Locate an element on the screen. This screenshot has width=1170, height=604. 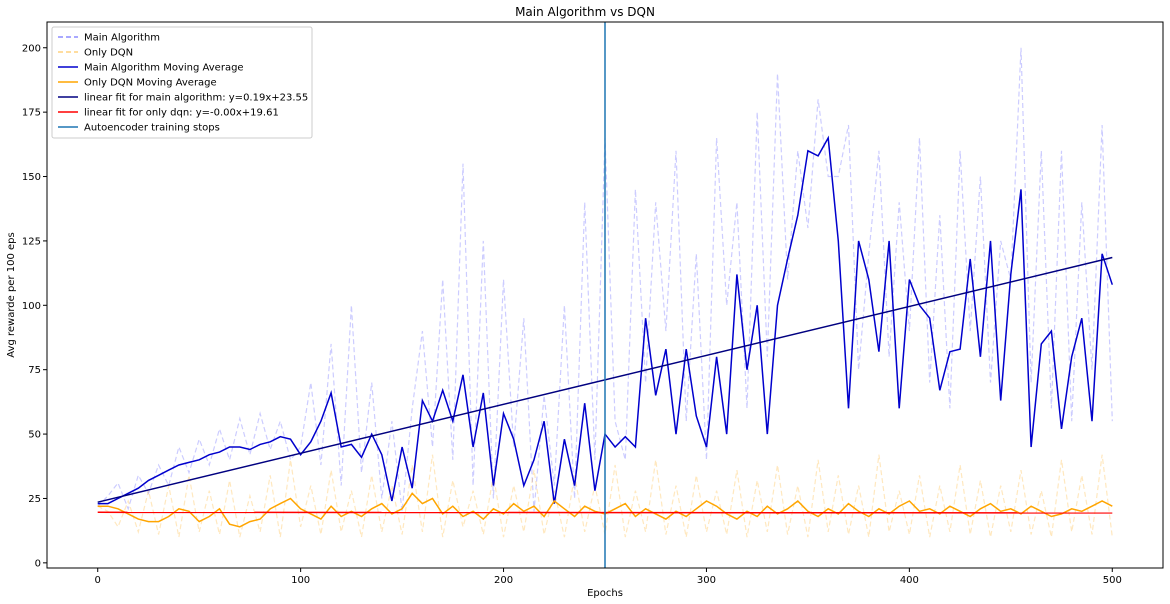
x-axis: 0 100 200 300 400 500 is located at coordinates (608, 577).